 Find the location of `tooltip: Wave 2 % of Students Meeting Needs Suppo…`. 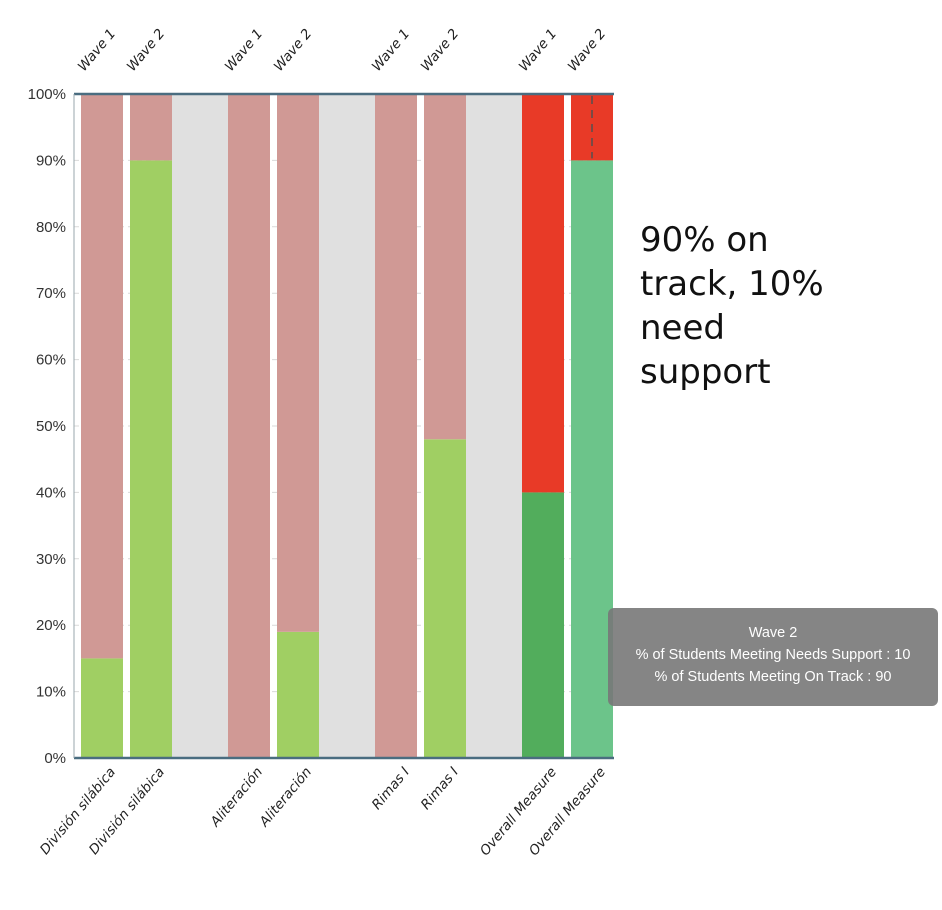

tooltip: Wave 2 % of Students Meeting Needs Suppo… is located at coordinates (773, 657).